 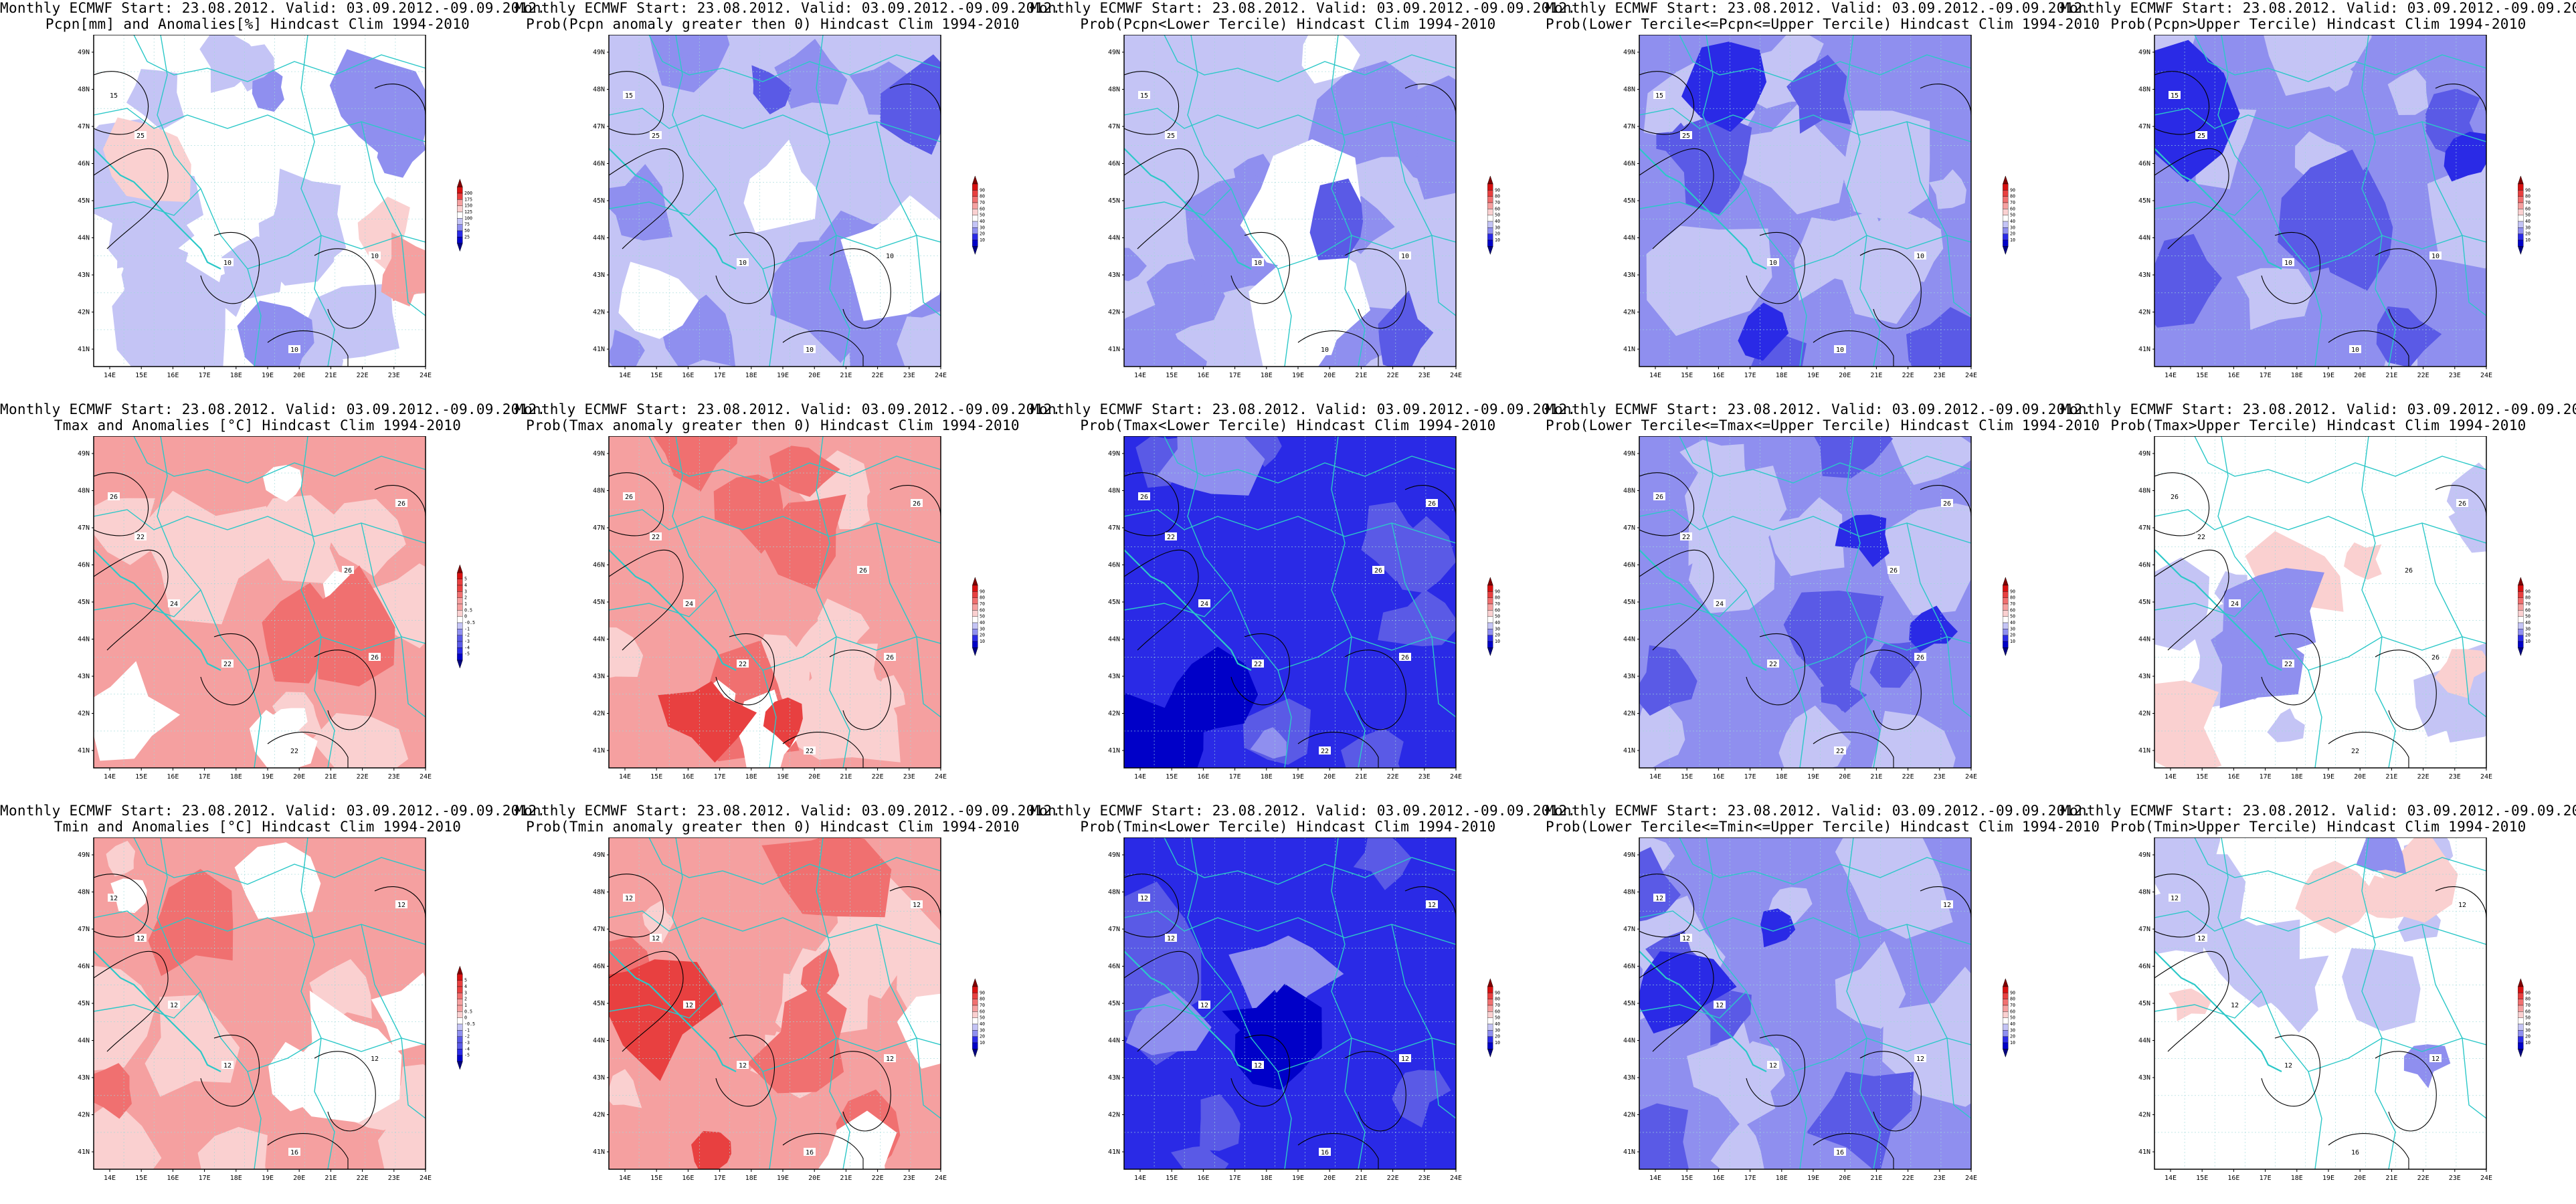 What do you see at coordinates (467, 1055) in the screenshot?
I see `colorbar-label: -5` at bounding box center [467, 1055].